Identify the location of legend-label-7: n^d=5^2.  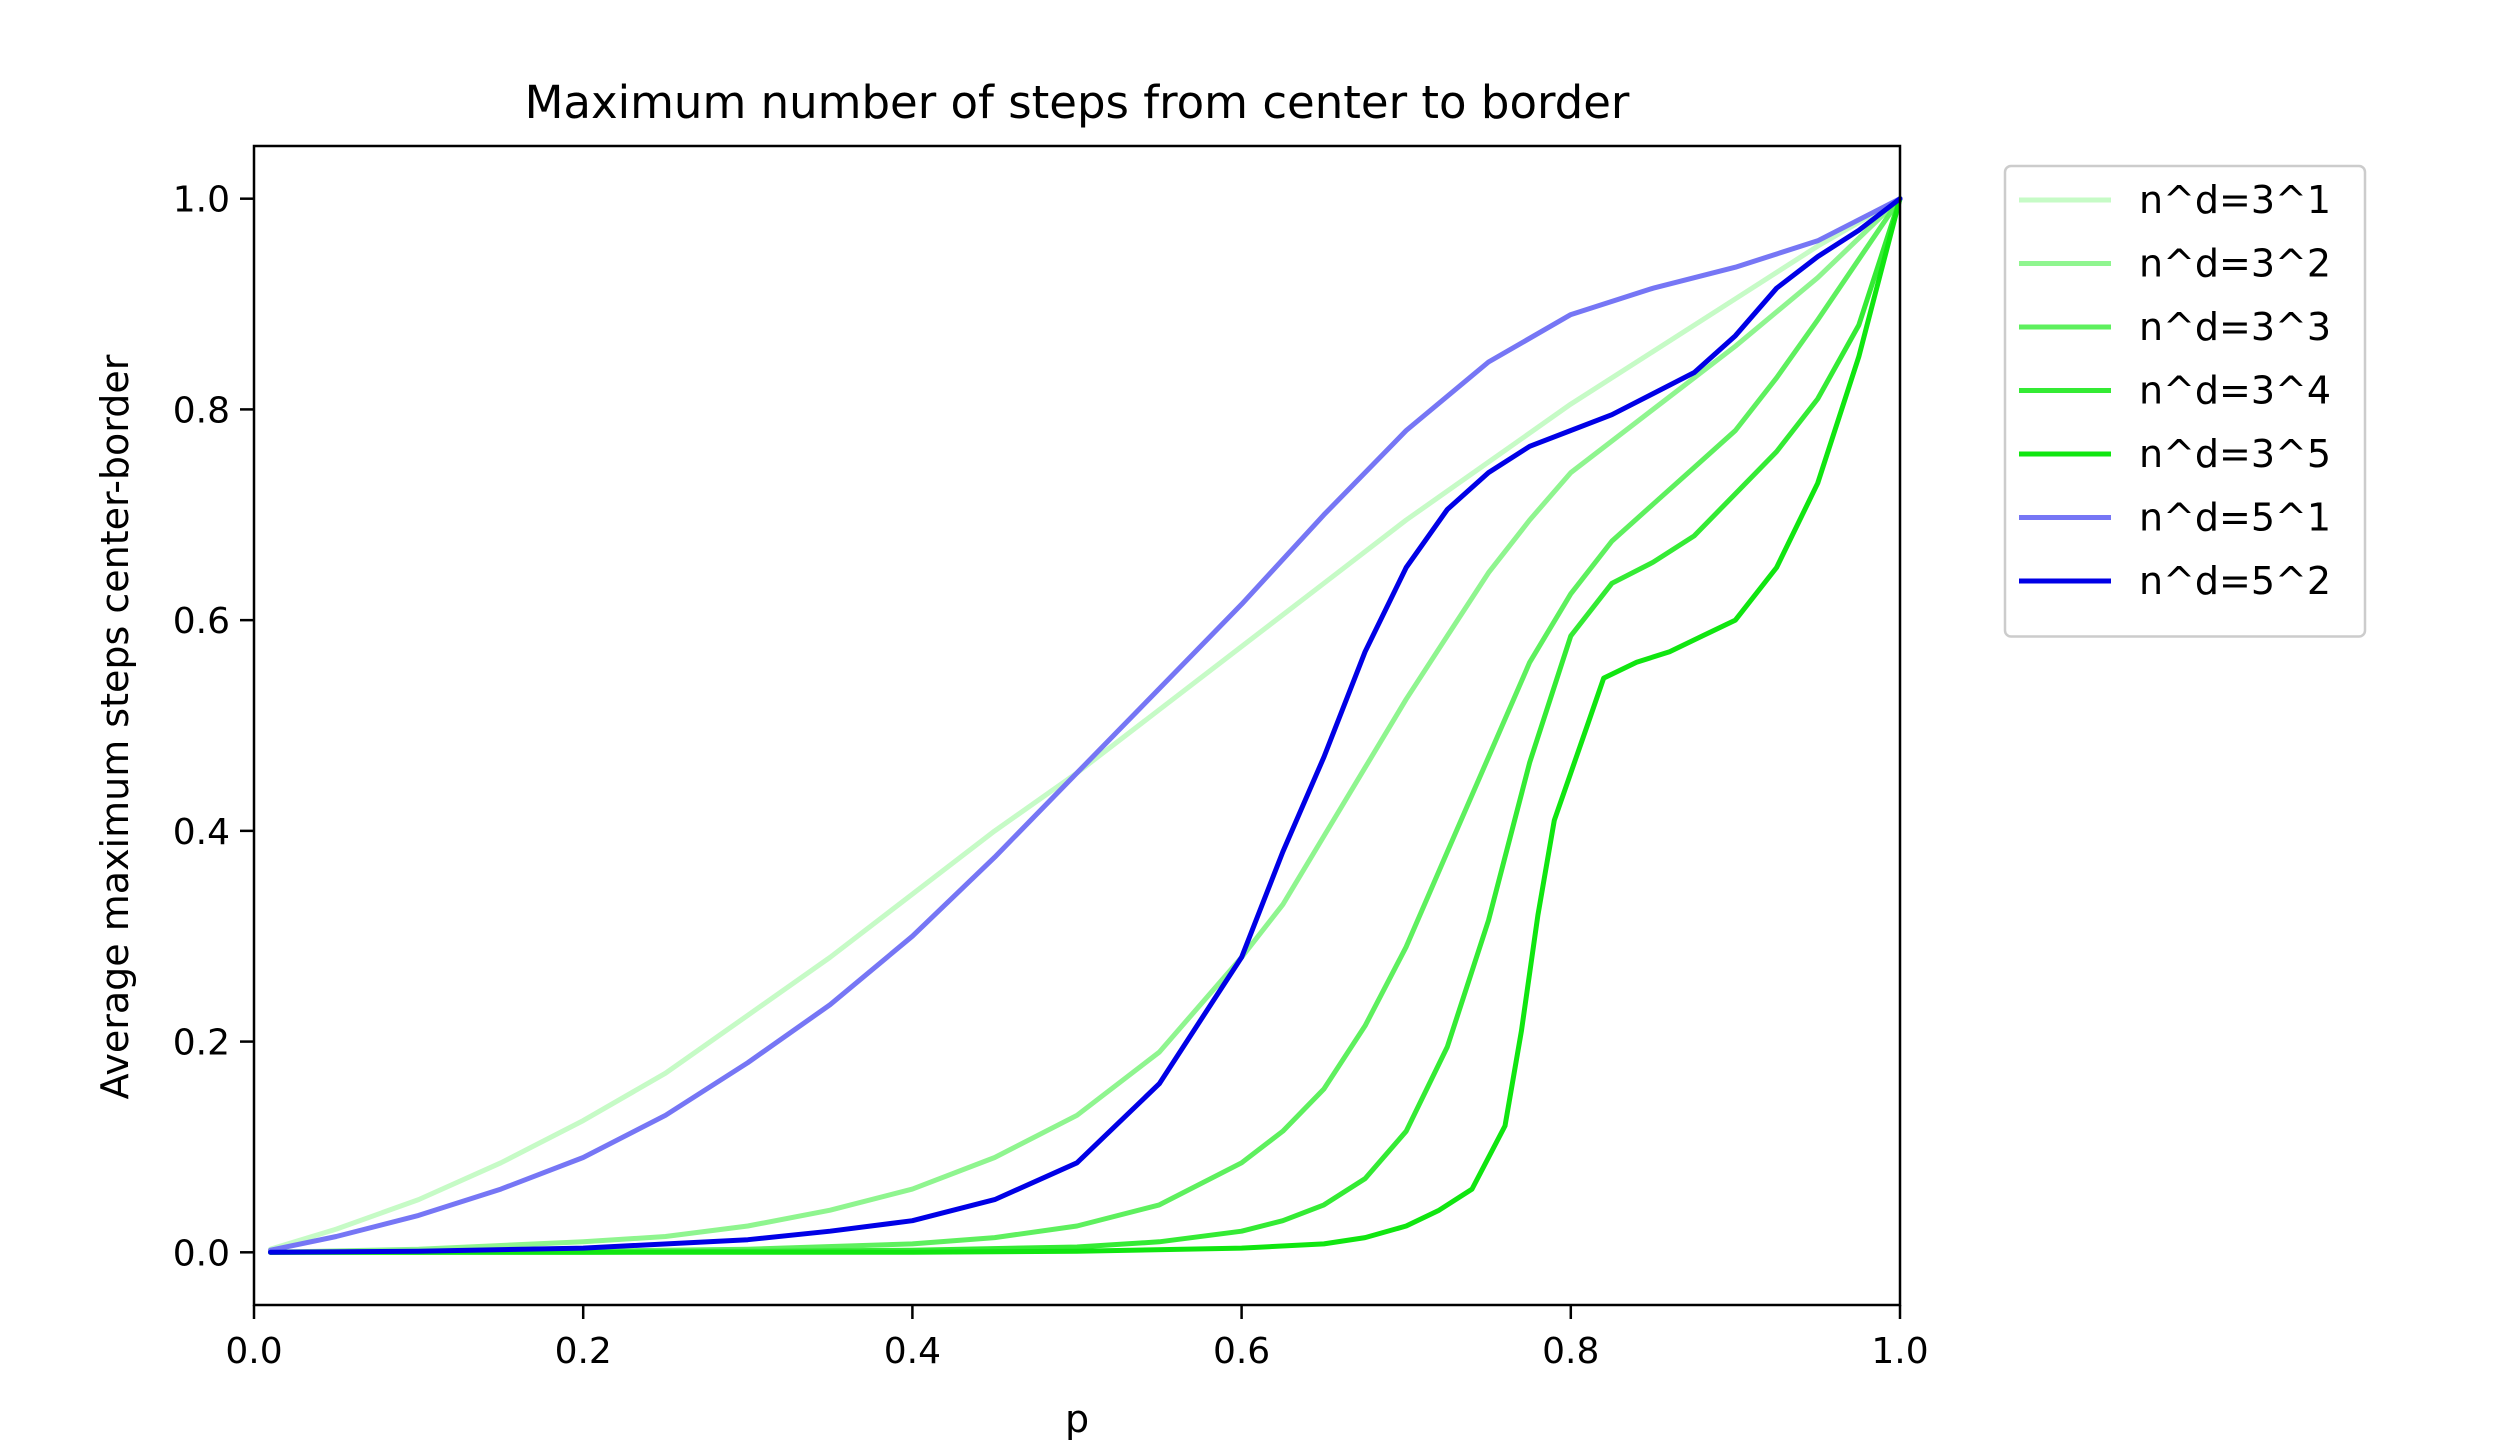
(2235, 581).